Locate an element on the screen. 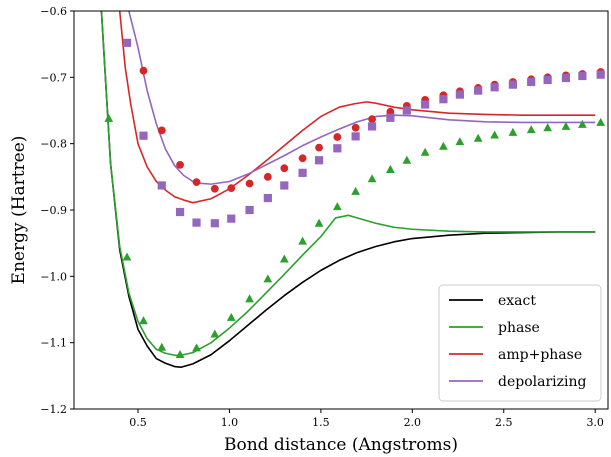 This screenshot has height=457, width=611. y-tick-label: −1.2 is located at coordinates (53, 409).